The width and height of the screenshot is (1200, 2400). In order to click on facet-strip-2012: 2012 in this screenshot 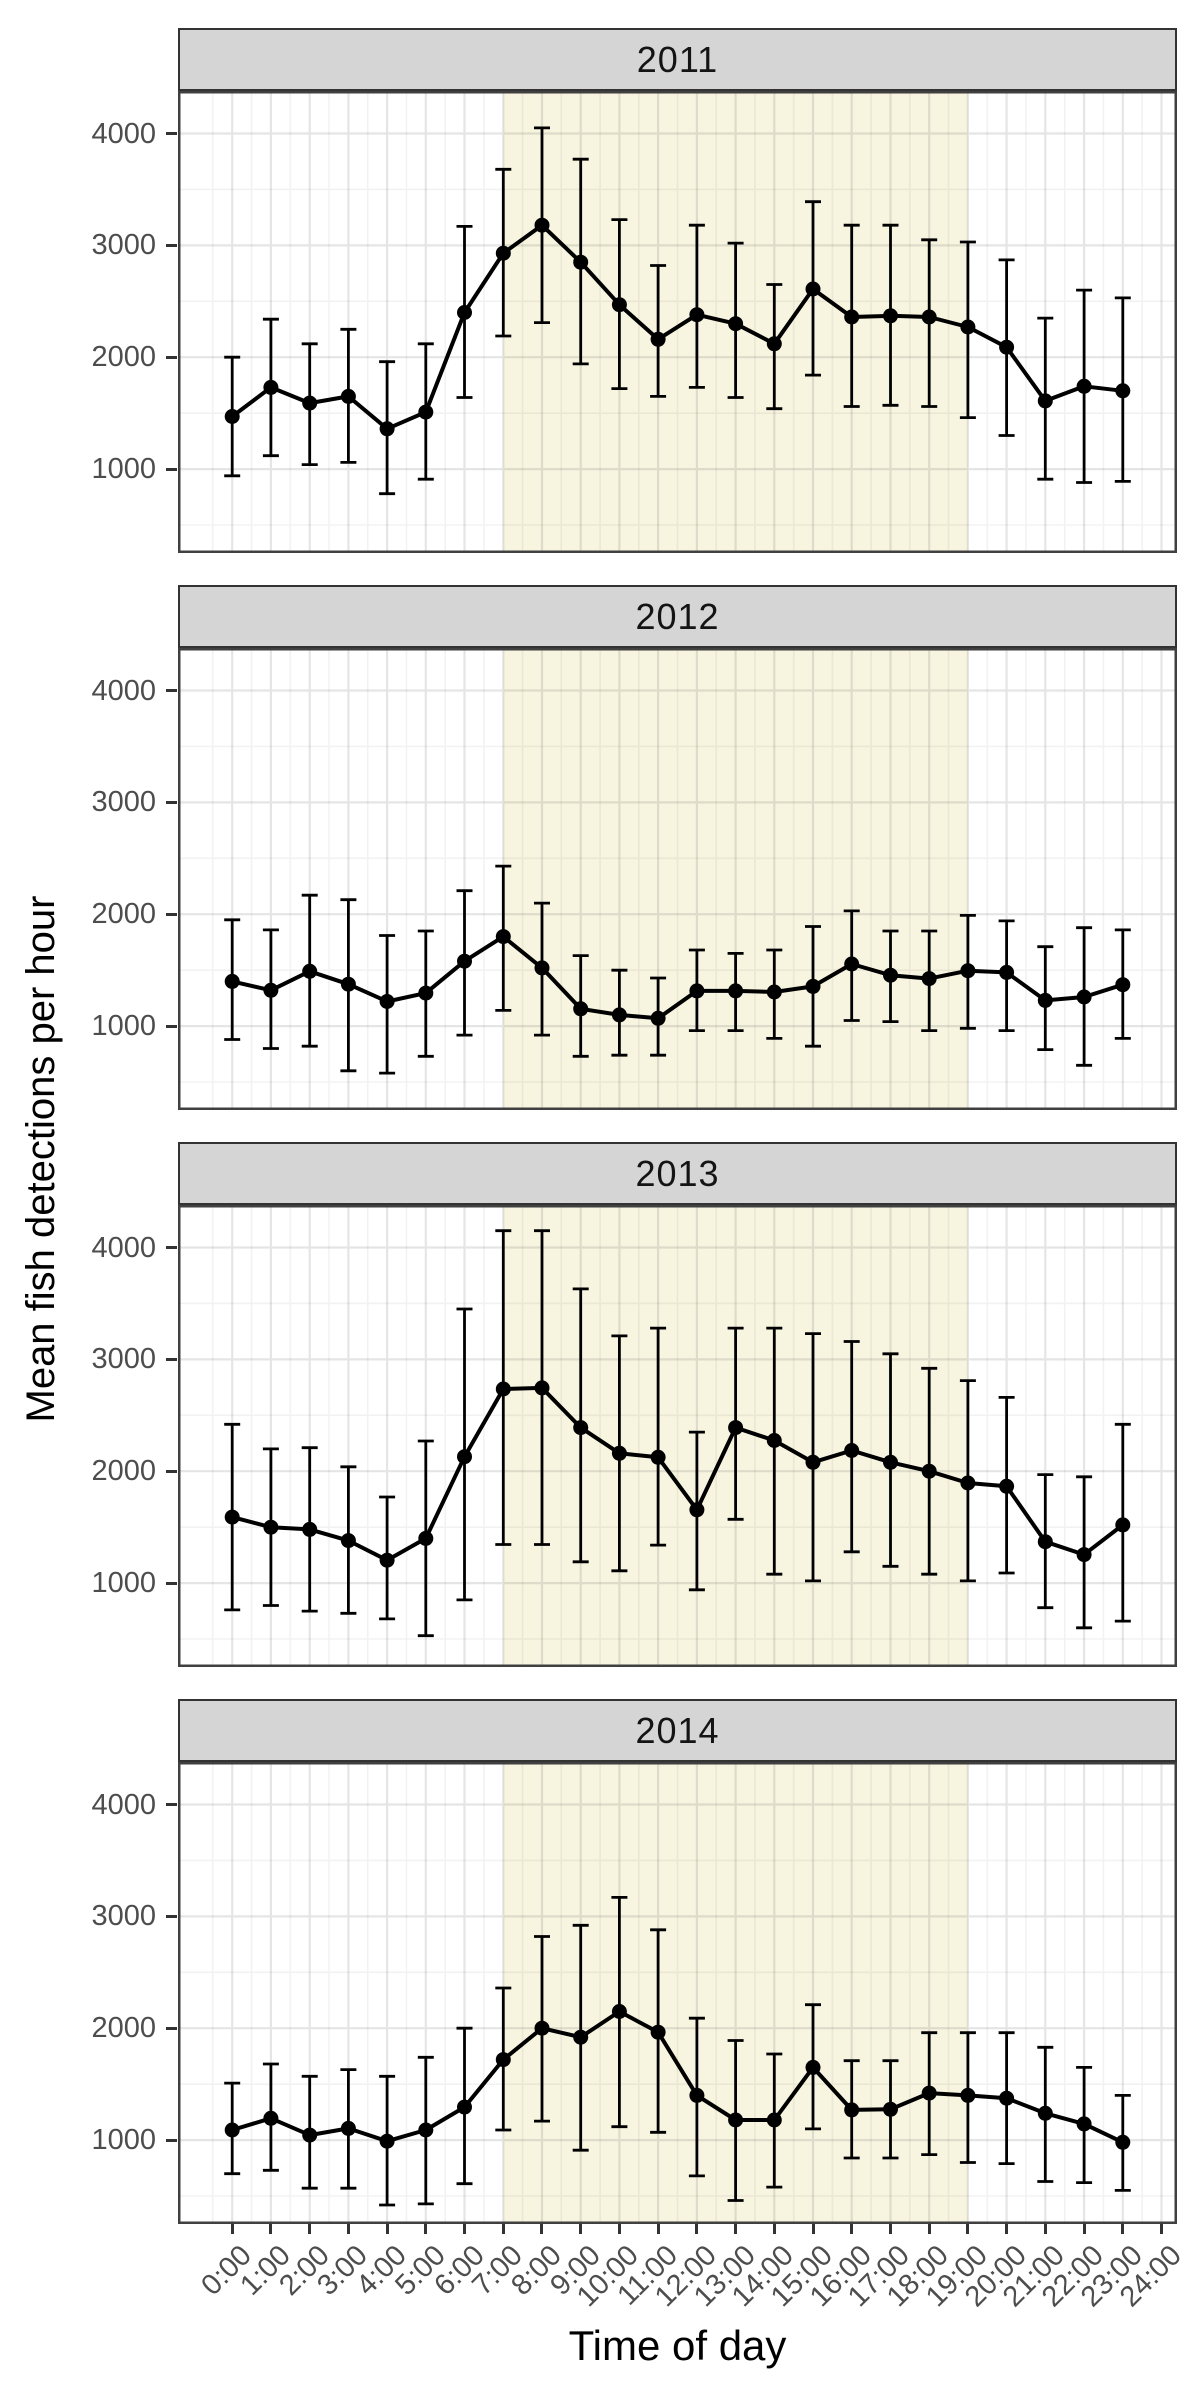, I will do `click(677, 616)`.